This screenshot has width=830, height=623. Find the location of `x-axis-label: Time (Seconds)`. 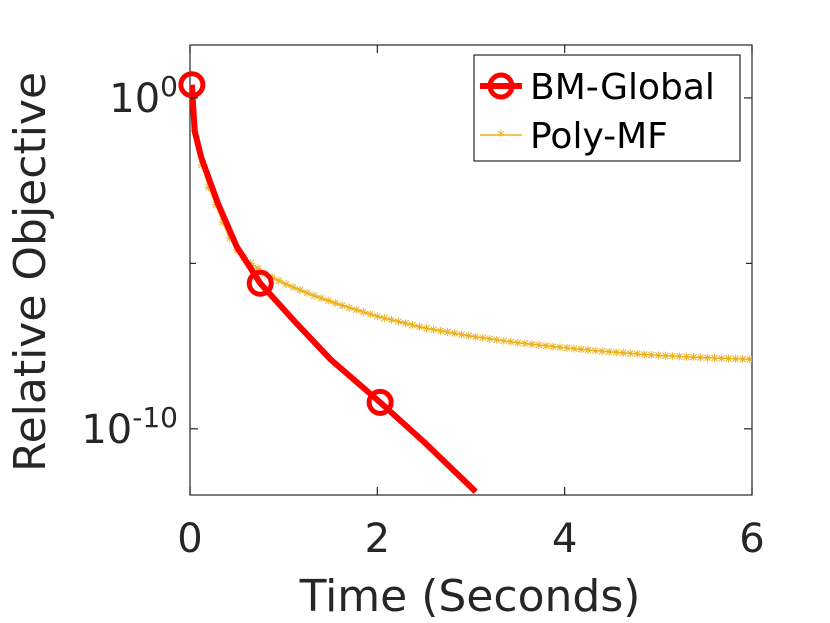

x-axis-label: Time (Seconds) is located at coordinates (470, 596).